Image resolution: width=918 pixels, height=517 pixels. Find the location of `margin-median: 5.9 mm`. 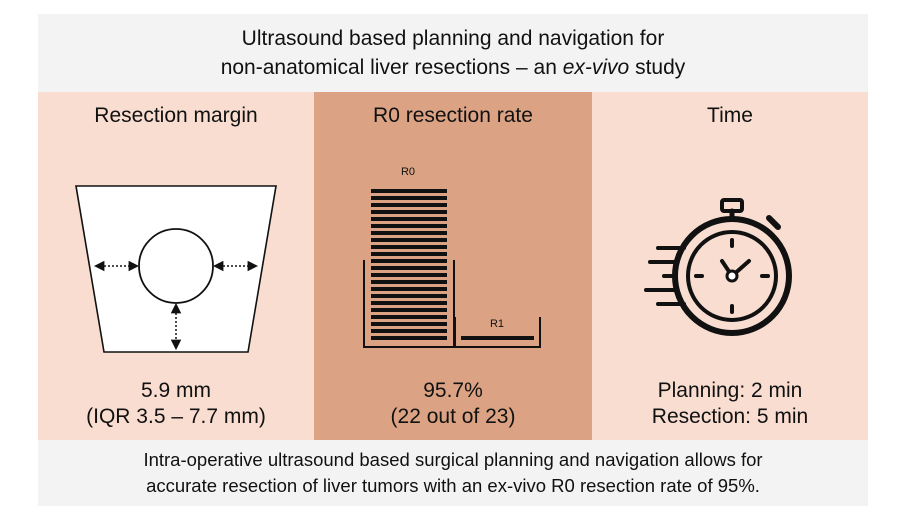

margin-median: 5.9 mm is located at coordinates (175, 390).